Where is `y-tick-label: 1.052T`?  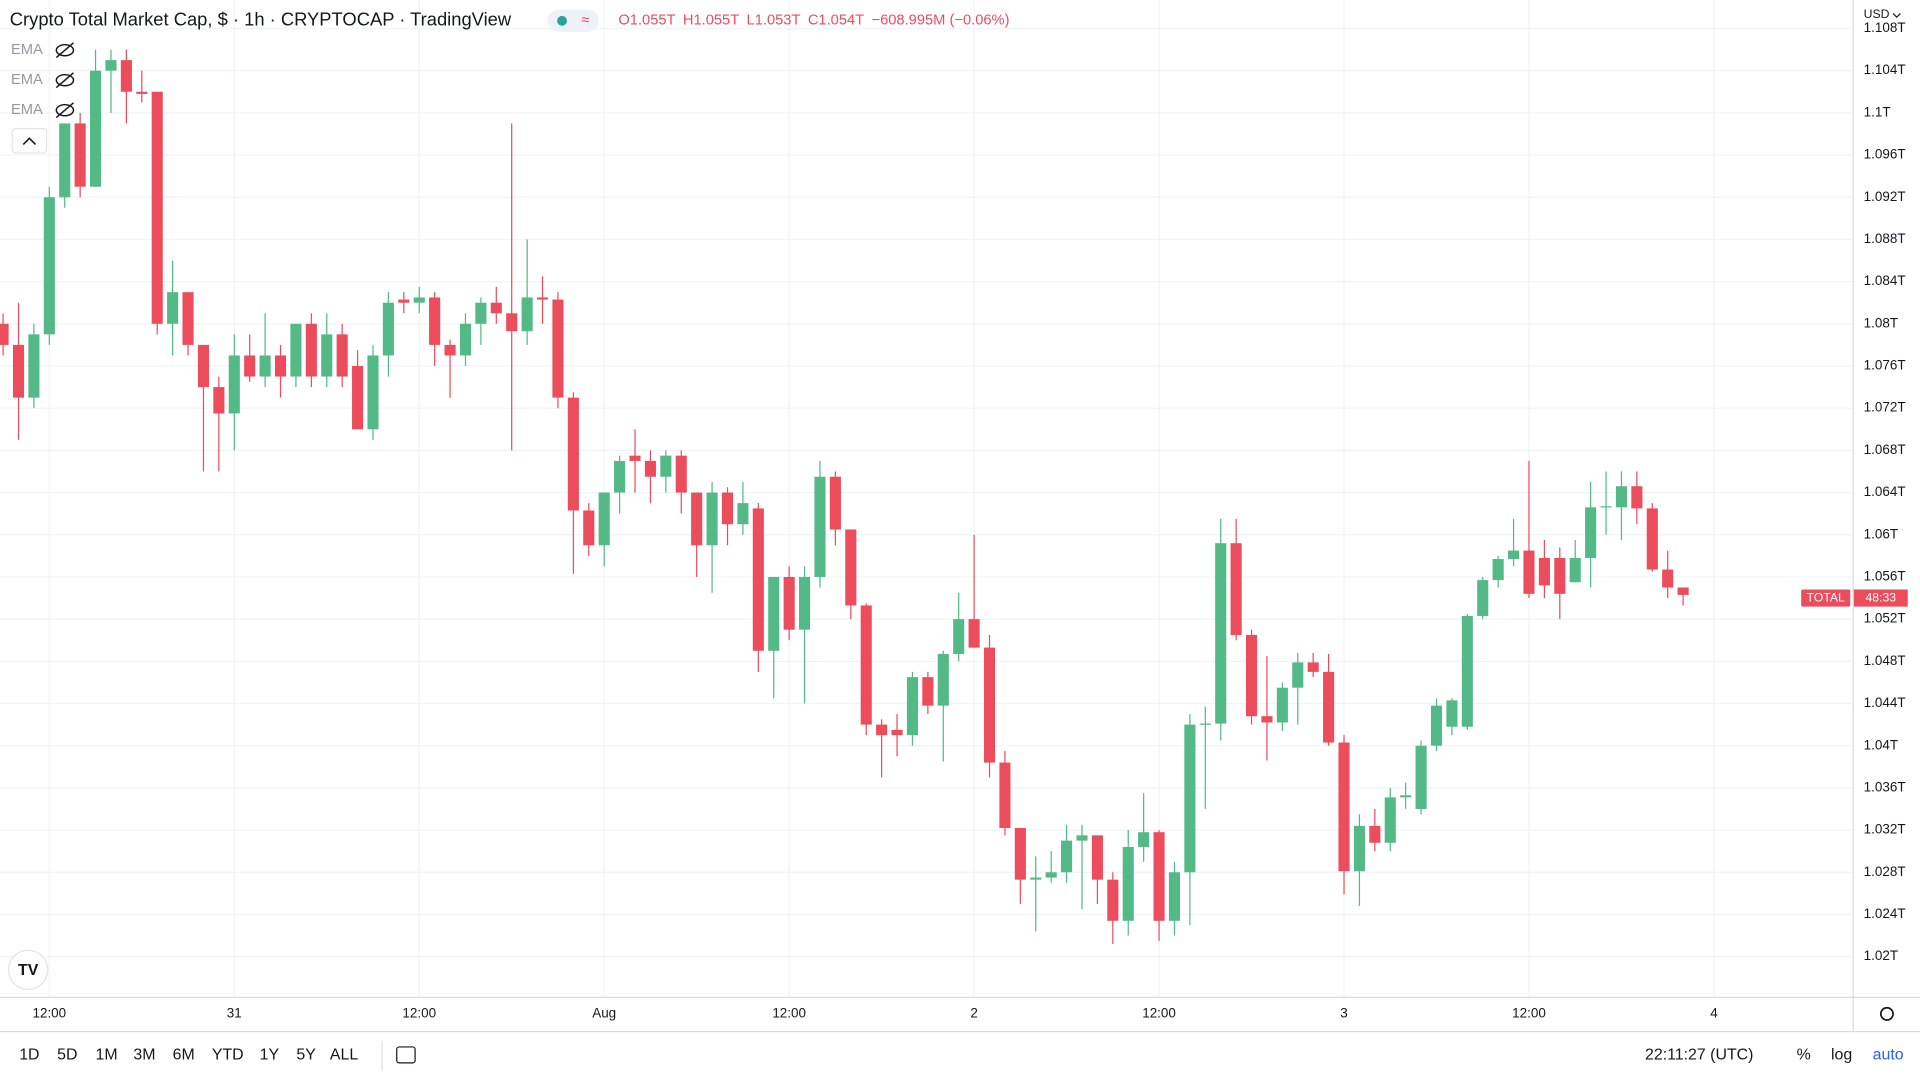
y-tick-label: 1.052T is located at coordinates (1885, 618).